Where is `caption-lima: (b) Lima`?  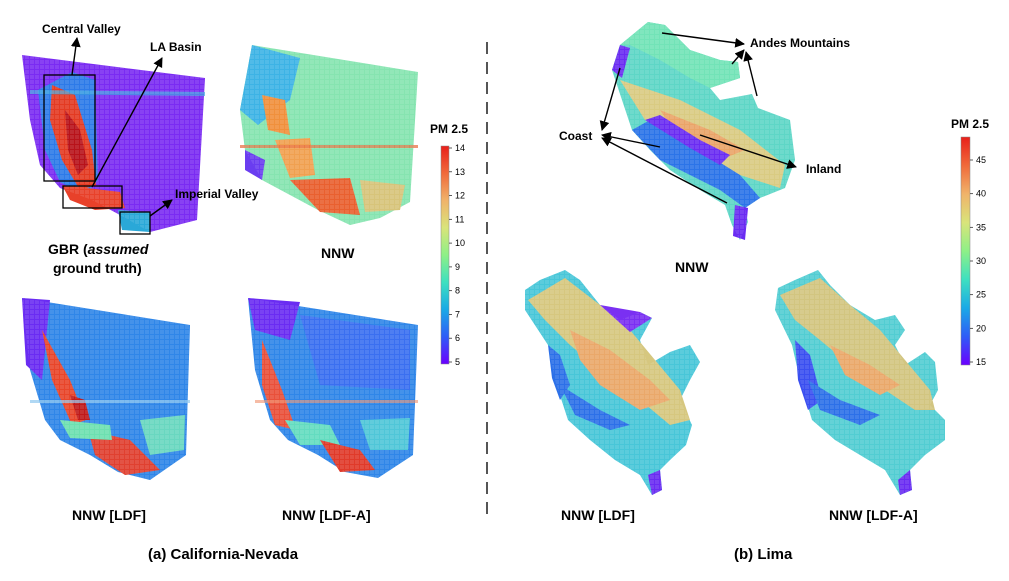 caption-lima: (b) Lima is located at coordinates (763, 554).